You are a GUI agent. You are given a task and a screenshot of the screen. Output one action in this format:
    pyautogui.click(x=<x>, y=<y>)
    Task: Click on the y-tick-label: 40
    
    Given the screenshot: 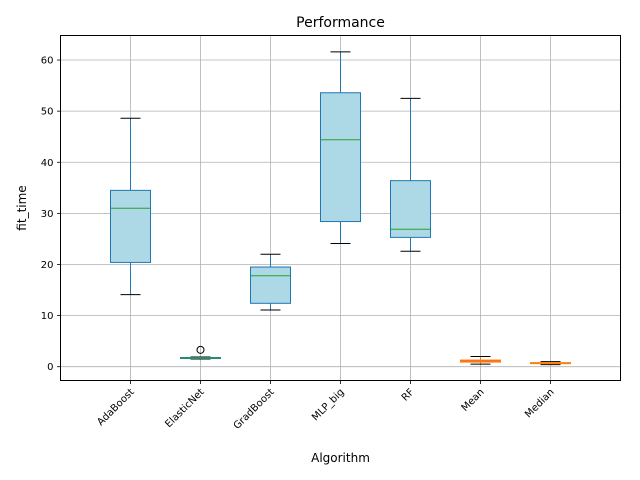 What is the action you would take?
    pyautogui.click(x=47, y=163)
    